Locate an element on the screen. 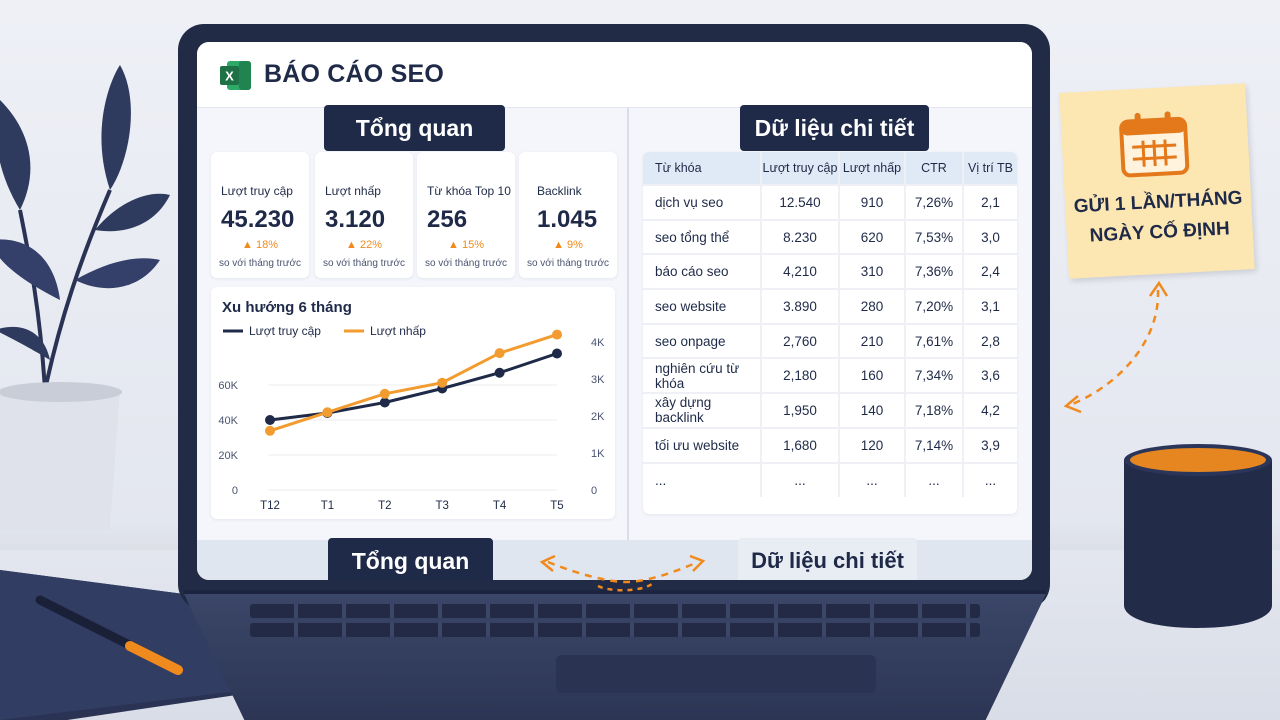 The height and width of the screenshot is (720, 1280). kpi-change: ▲ 9% is located at coordinates (568, 245).